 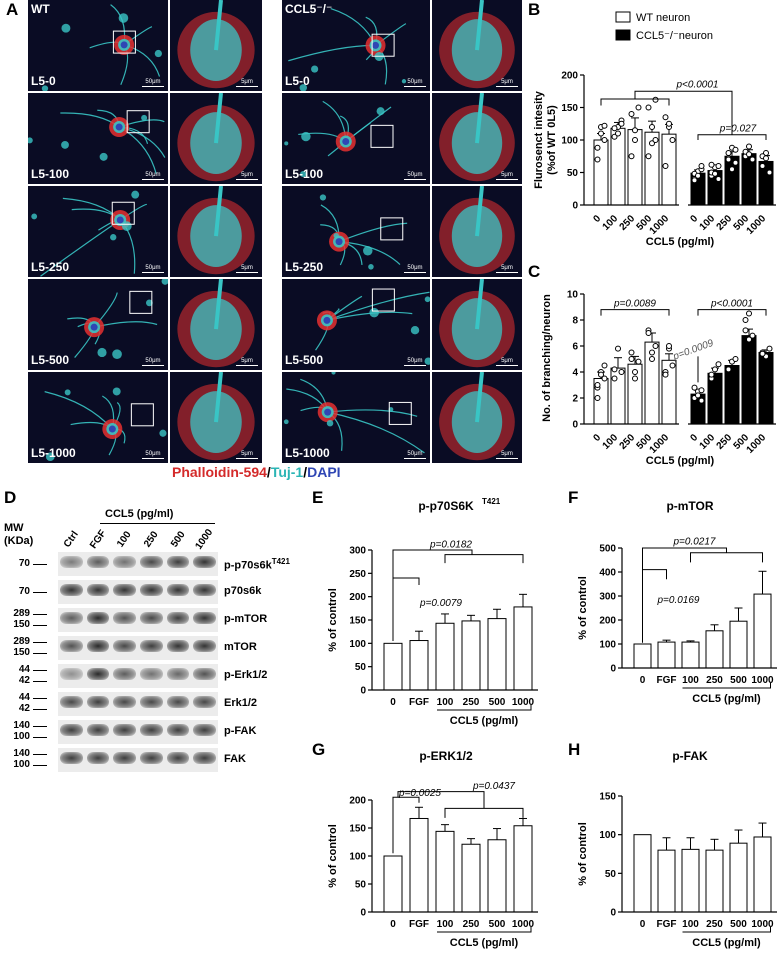 I want to click on mw-marker: 140, so click(x=21, y=725).